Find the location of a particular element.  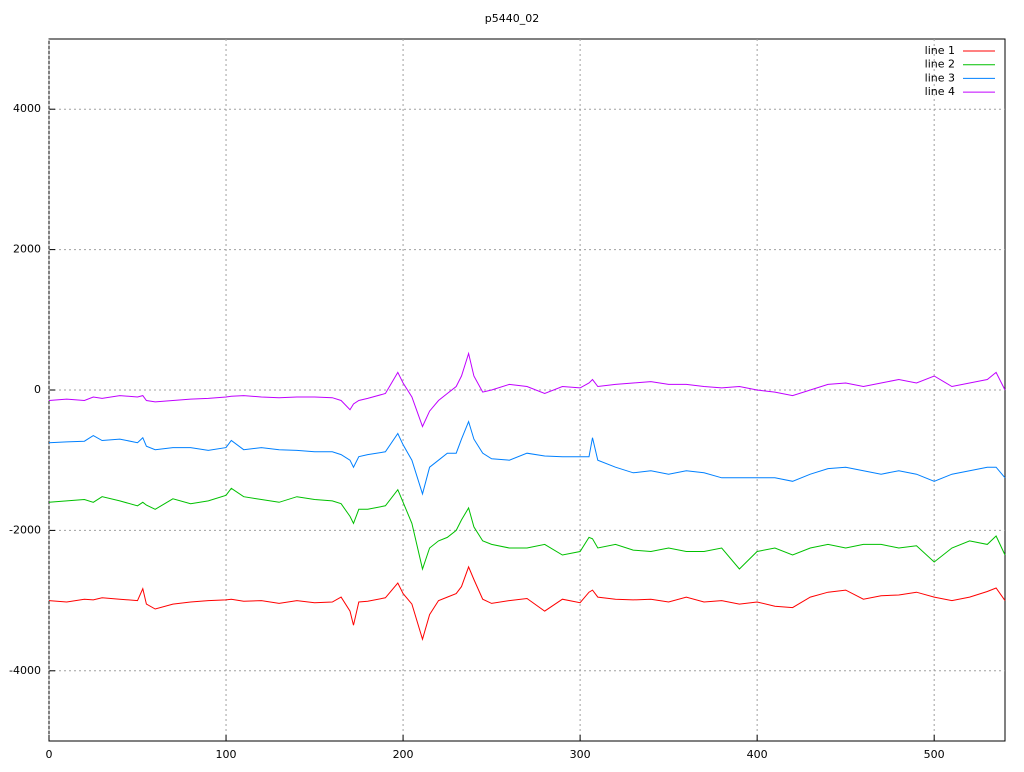

x-tick-label: 300 is located at coordinates (580, 754).